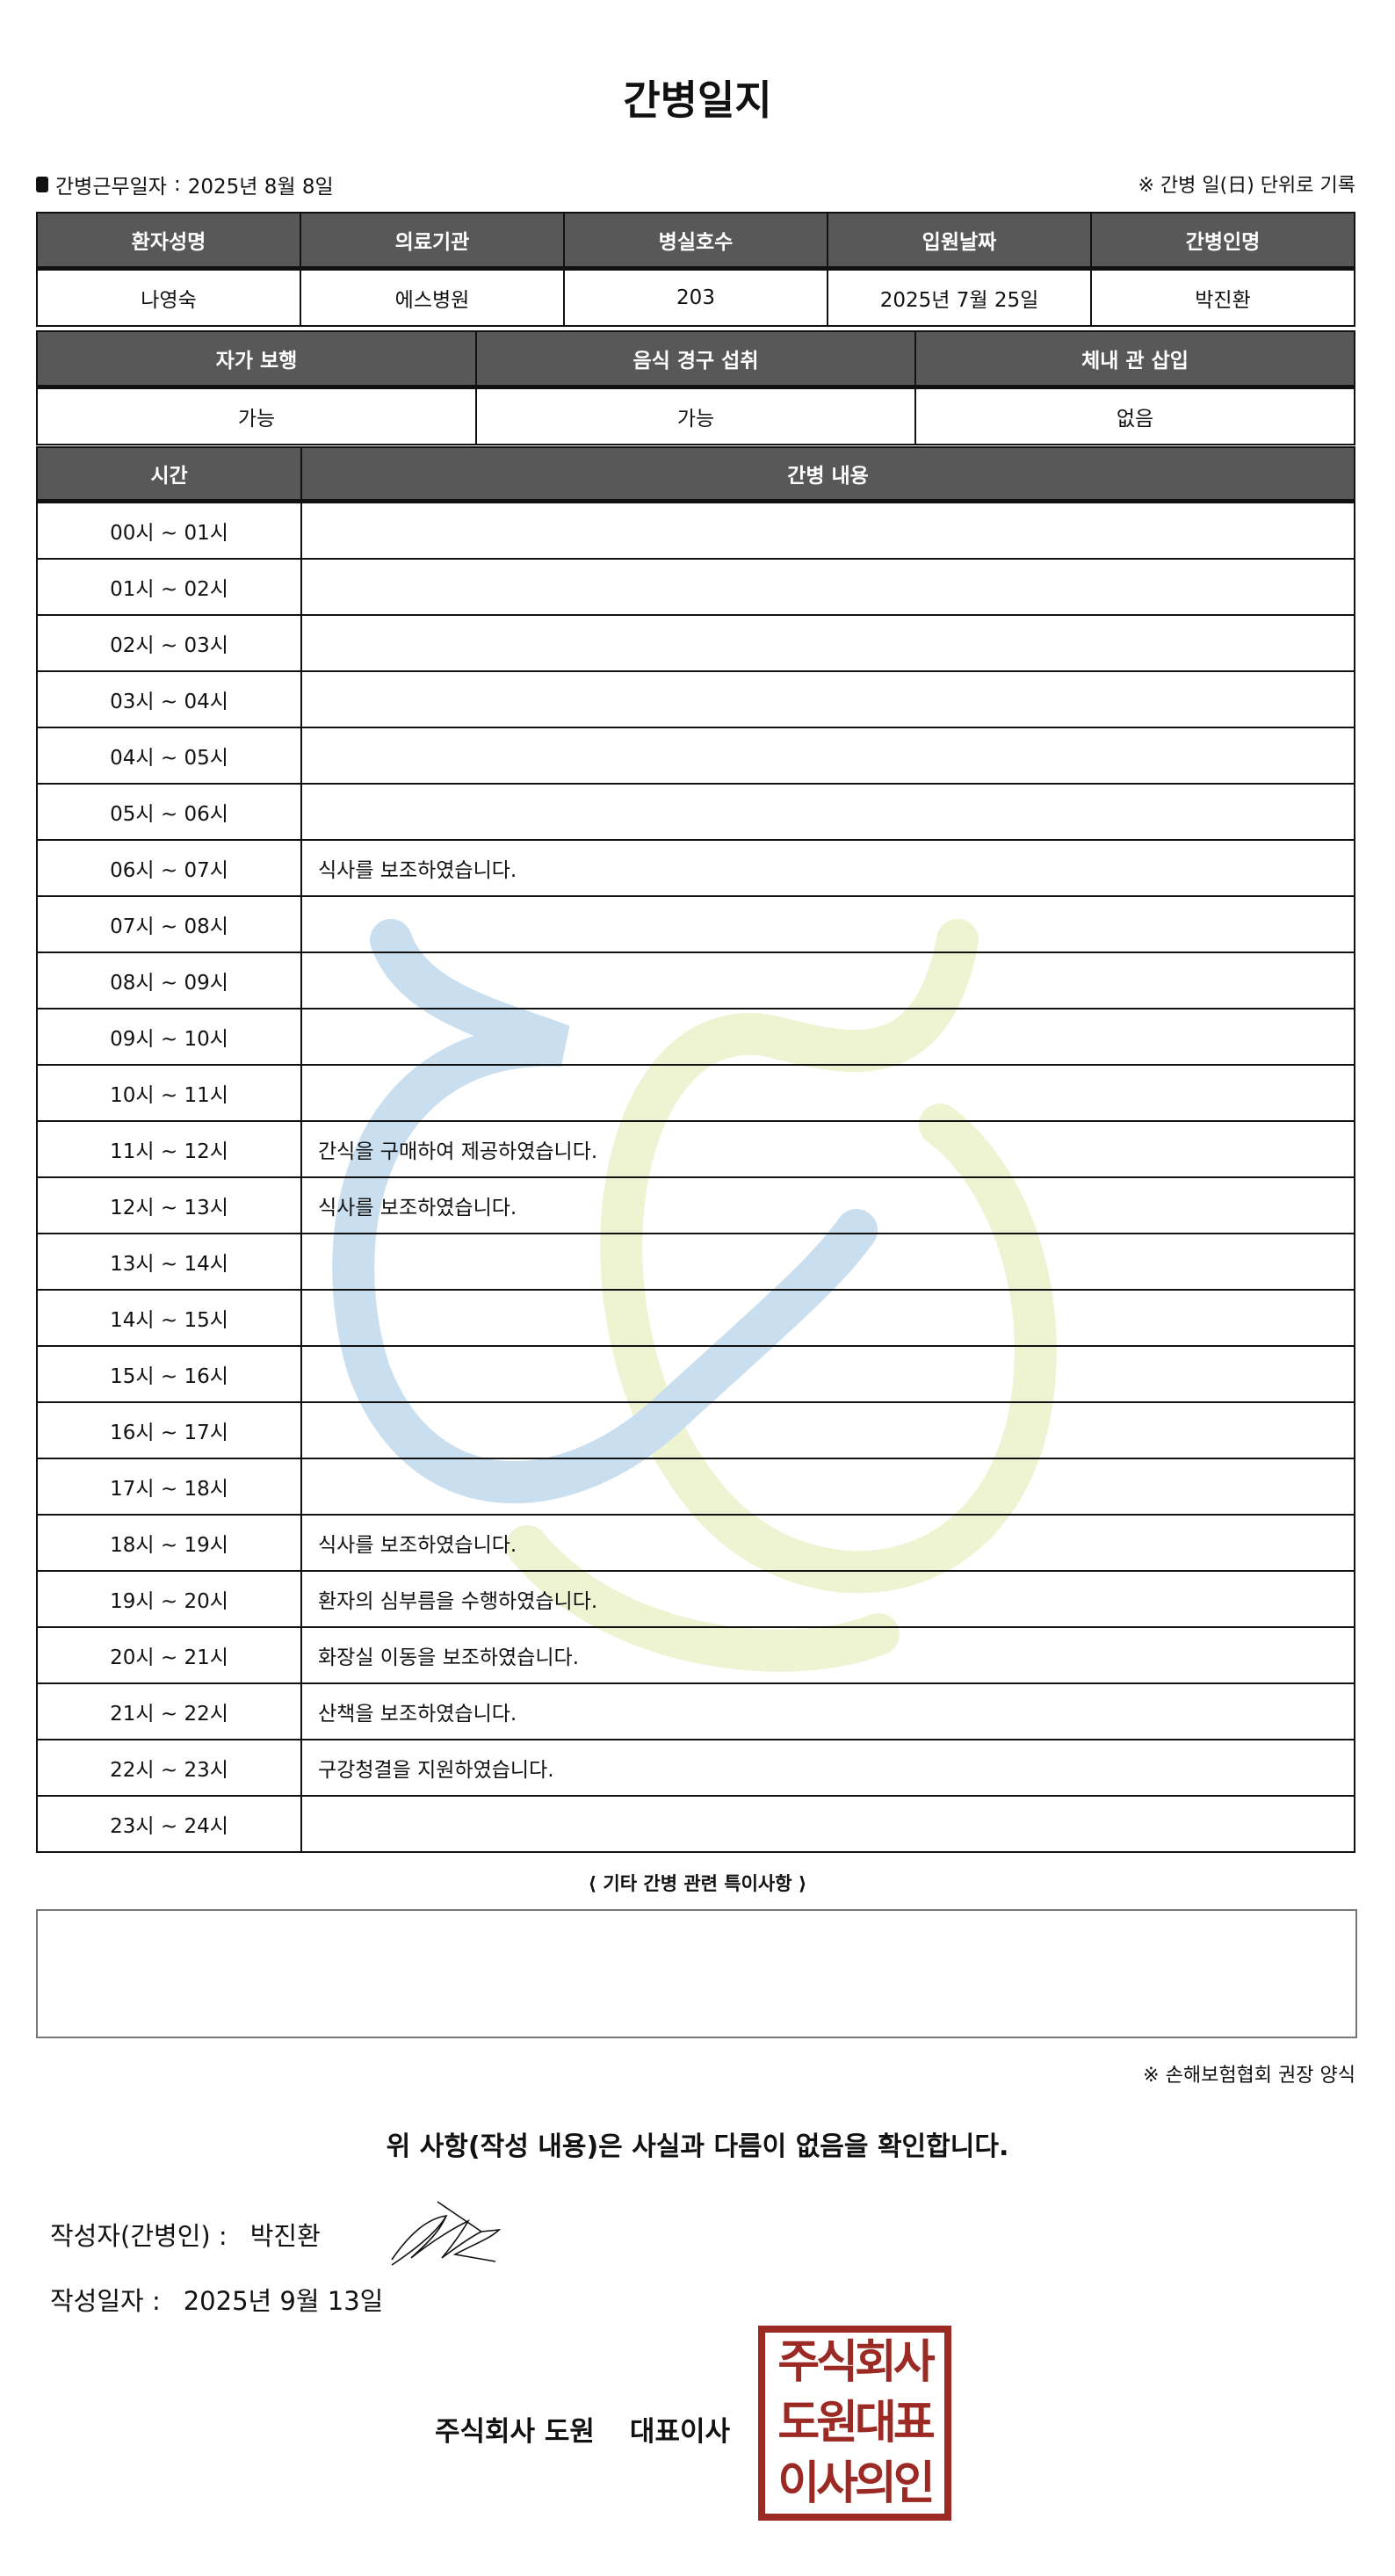 This screenshot has width=1395, height=2576. What do you see at coordinates (856, 2363) in the screenshot?
I see `seal-line: 주식회사` at bounding box center [856, 2363].